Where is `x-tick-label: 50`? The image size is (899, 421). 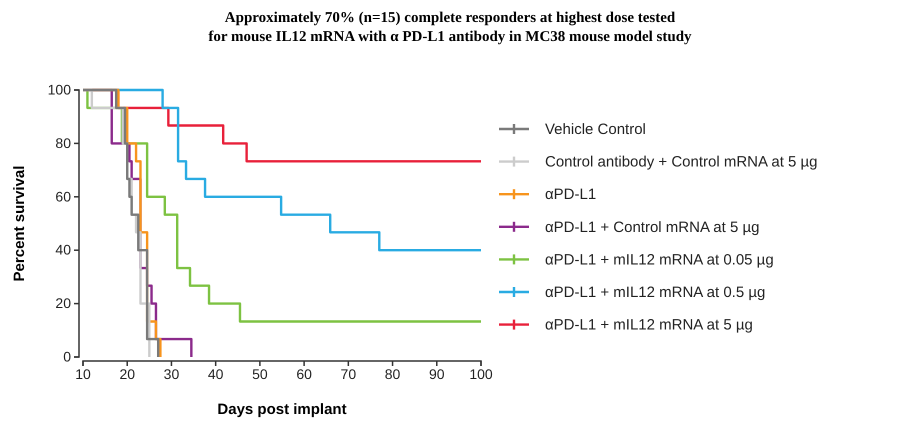
x-tick-label: 50 is located at coordinates (260, 374).